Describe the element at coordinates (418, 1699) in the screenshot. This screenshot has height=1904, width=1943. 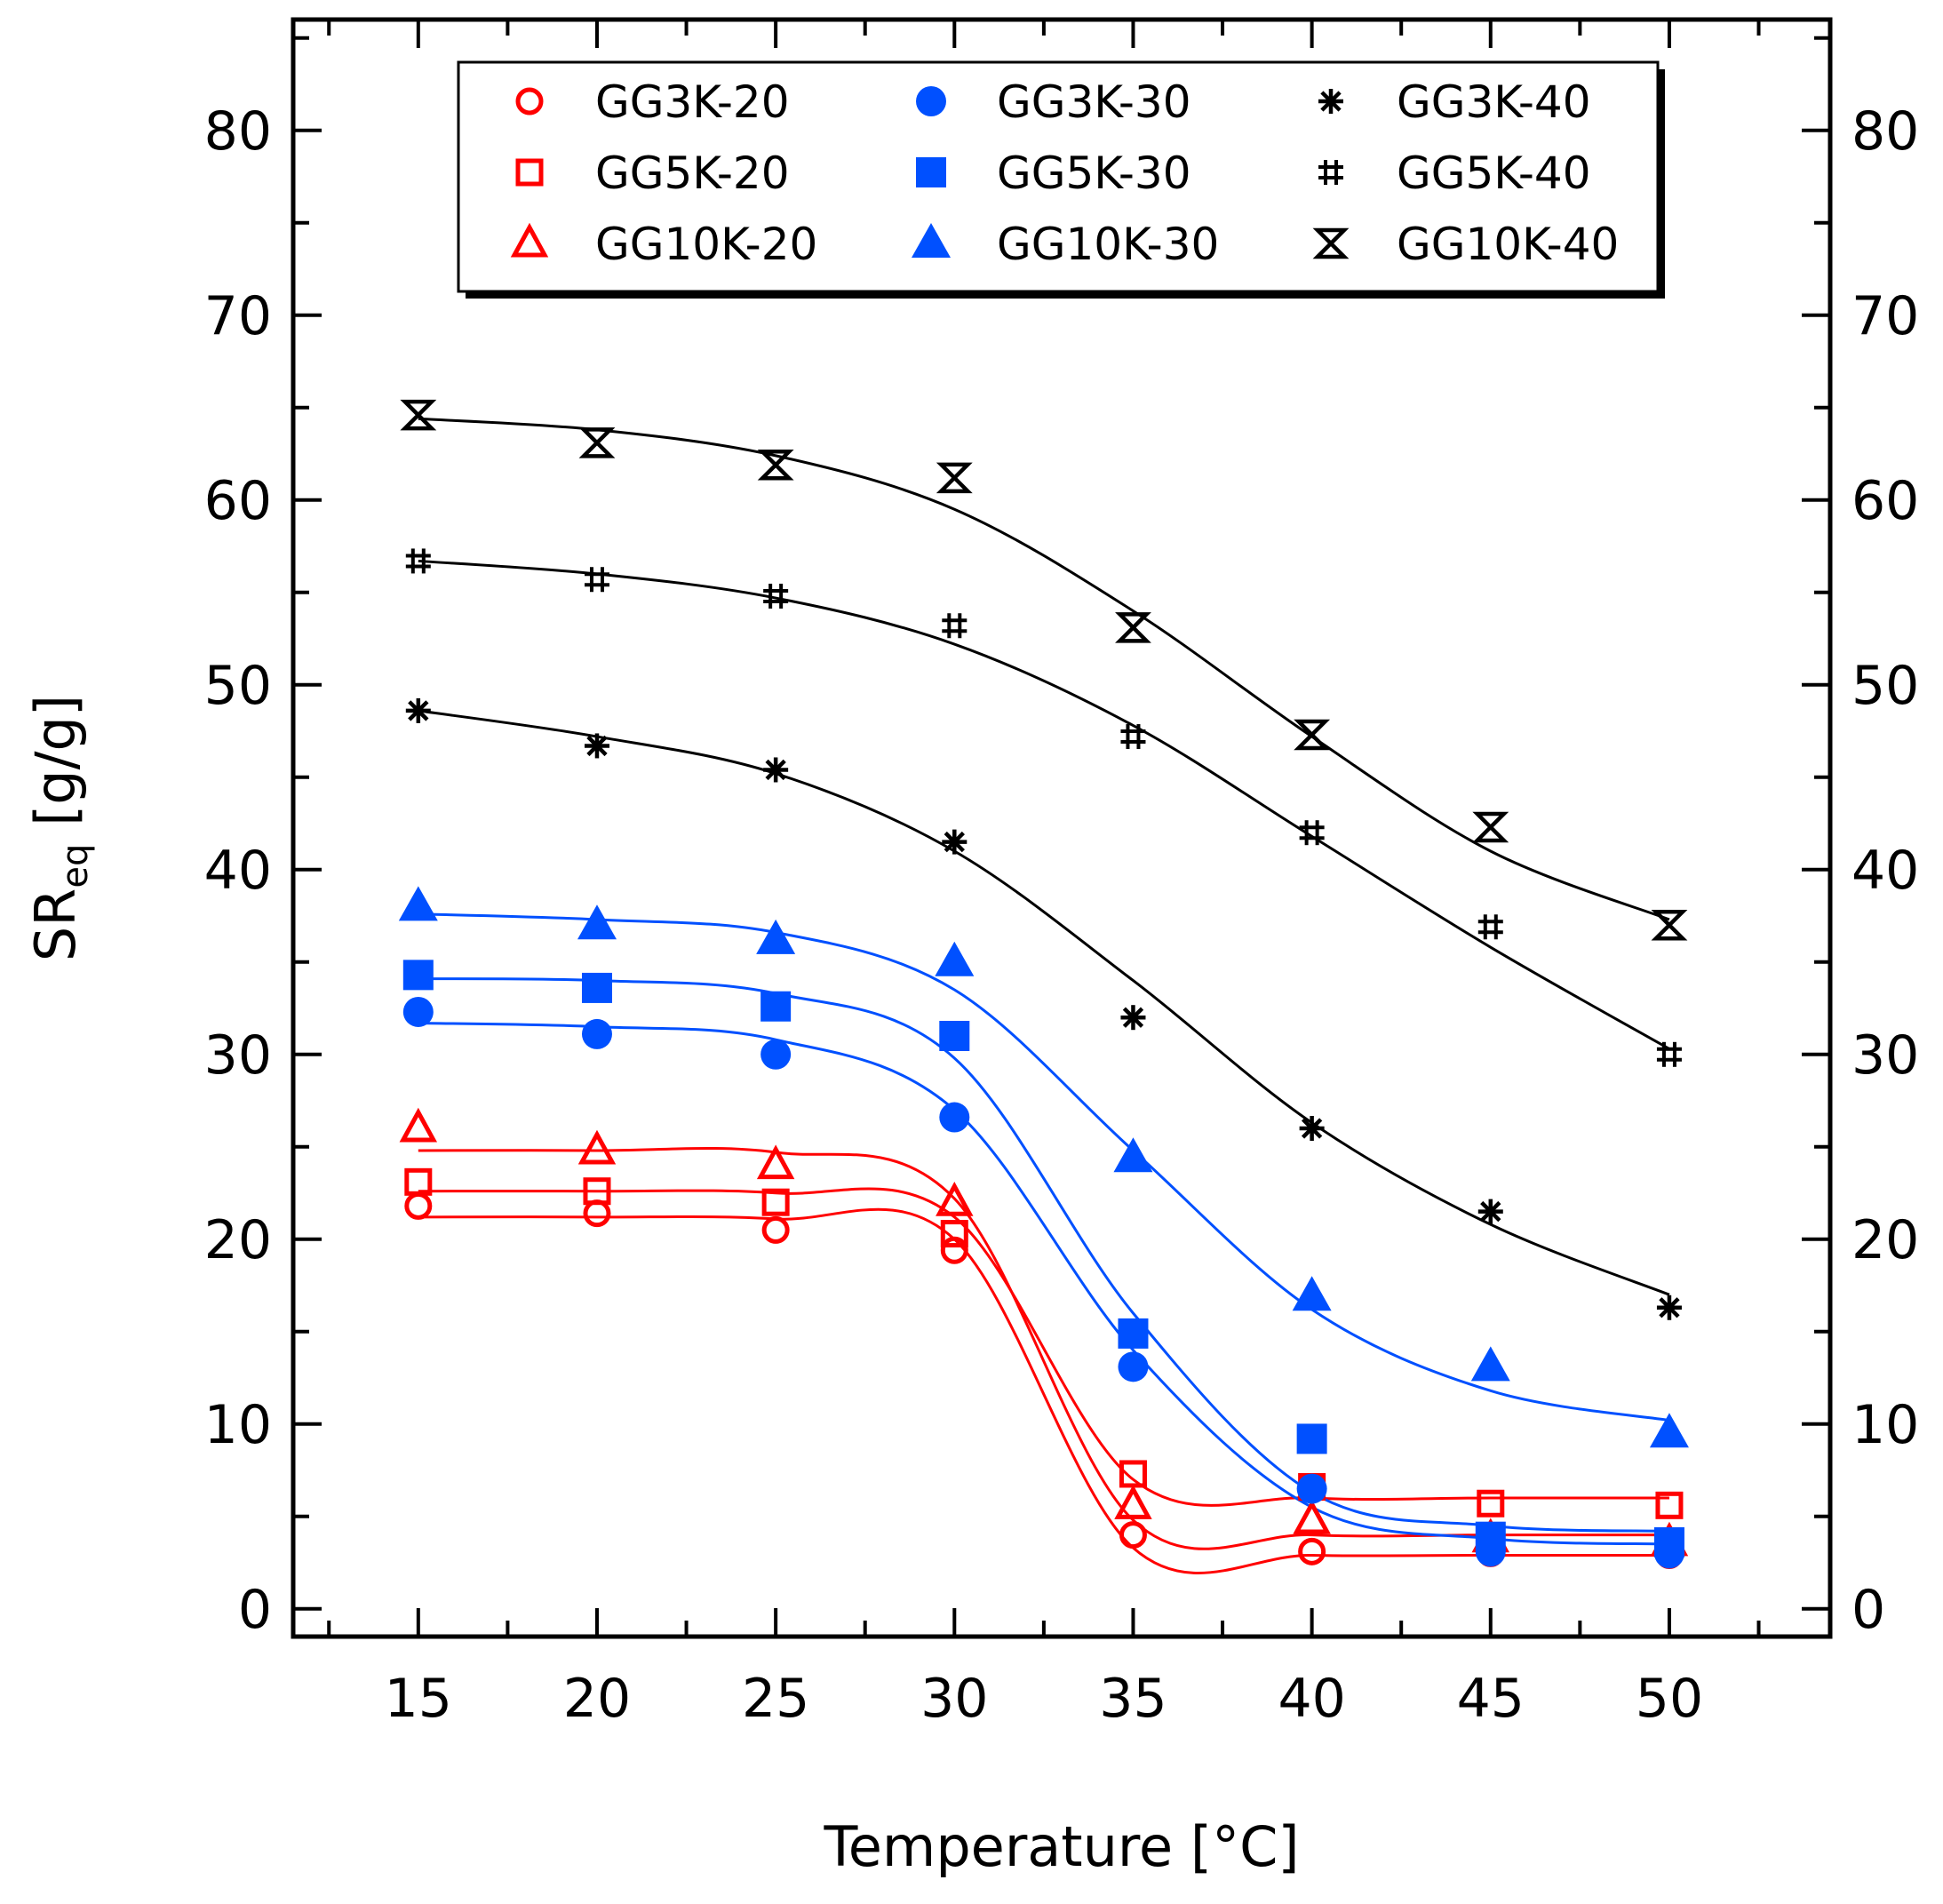
I see `x-tick-label: 15` at that location.